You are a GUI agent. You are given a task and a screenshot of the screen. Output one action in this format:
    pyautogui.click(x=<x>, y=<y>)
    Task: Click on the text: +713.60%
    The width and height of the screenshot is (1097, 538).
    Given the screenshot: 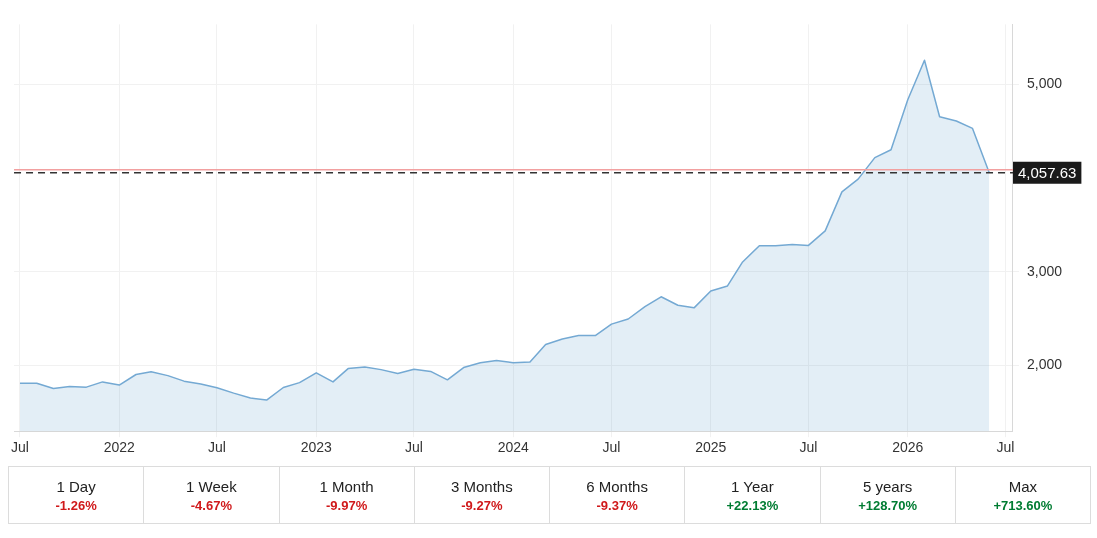 What is the action you would take?
    pyautogui.click(x=1023, y=505)
    